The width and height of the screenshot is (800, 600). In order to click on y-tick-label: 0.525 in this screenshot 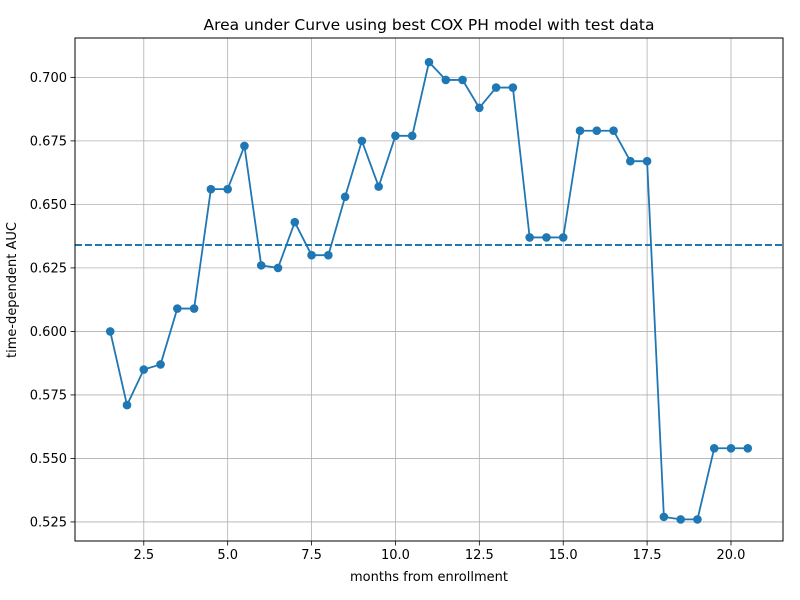, I will do `click(48, 522)`.